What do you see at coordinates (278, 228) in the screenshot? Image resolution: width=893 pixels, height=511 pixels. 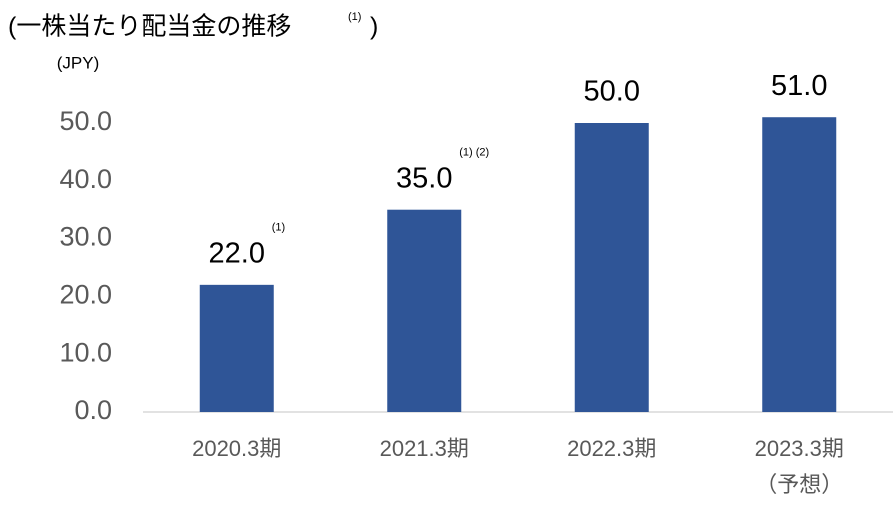 I see `value-note: (1)` at bounding box center [278, 228].